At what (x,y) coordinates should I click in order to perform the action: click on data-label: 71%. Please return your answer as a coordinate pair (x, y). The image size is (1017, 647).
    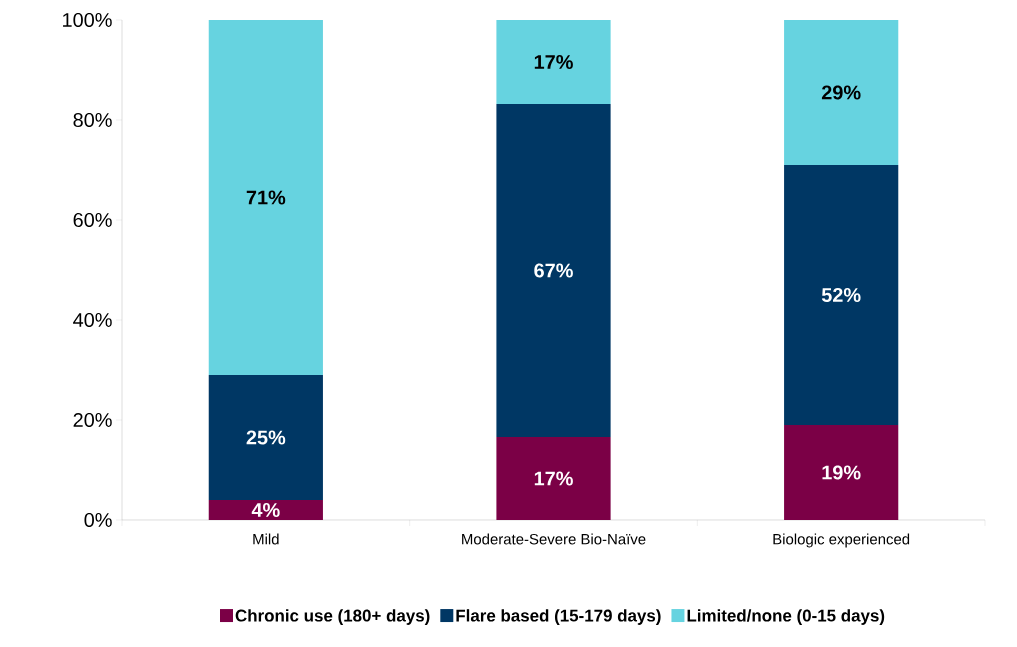
    Looking at the image, I should click on (266, 197).